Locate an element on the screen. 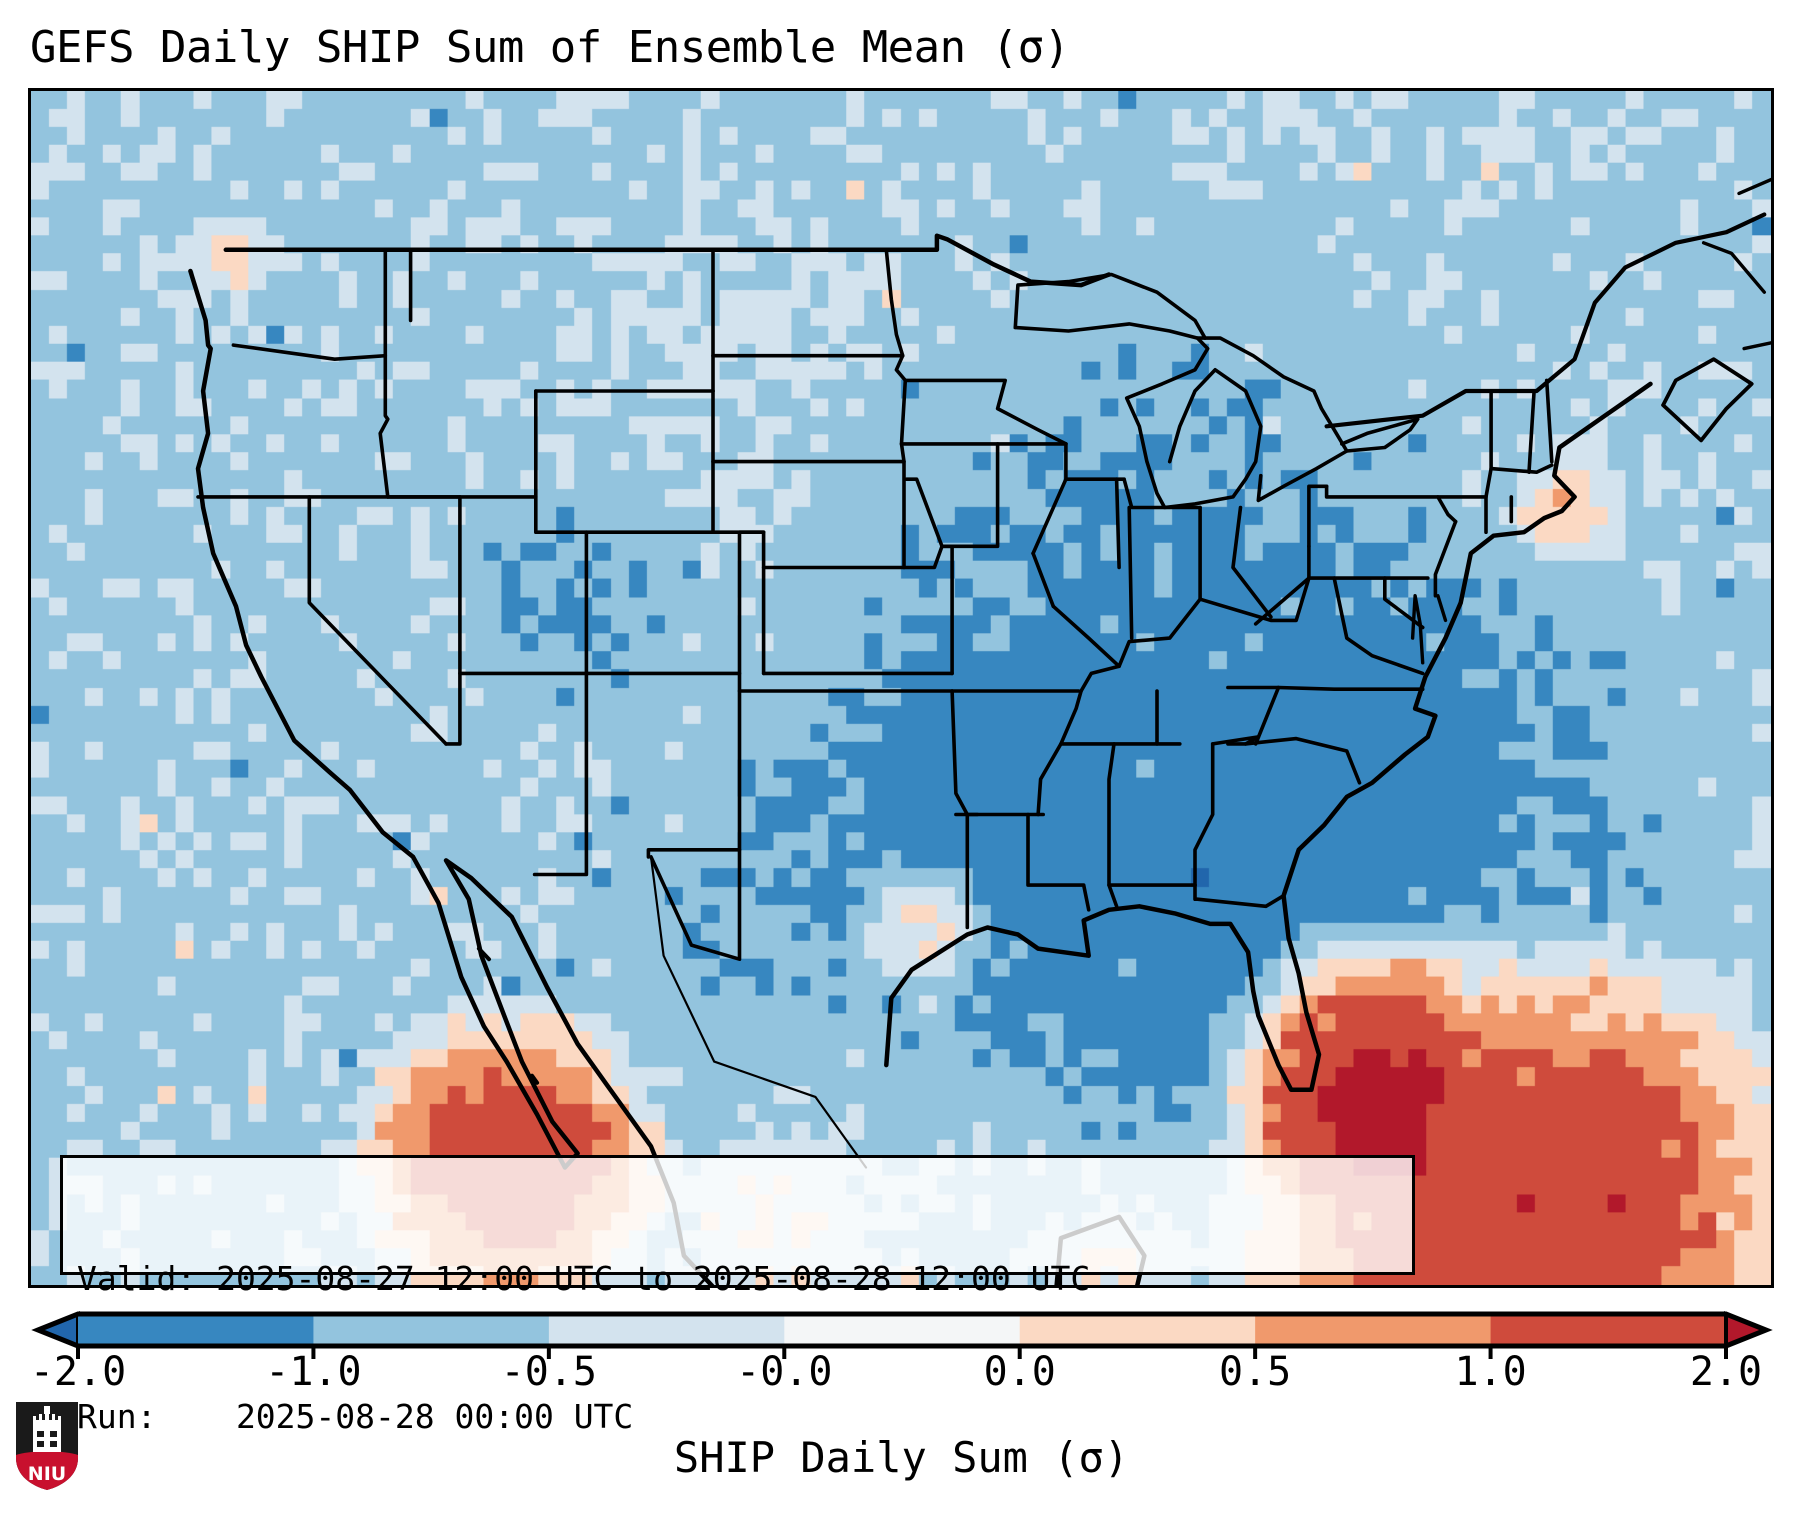 Image resolution: width=1803 pixels, height=1532 pixels. colorbar-tick-label: -0.0 is located at coordinates (784, 1372).